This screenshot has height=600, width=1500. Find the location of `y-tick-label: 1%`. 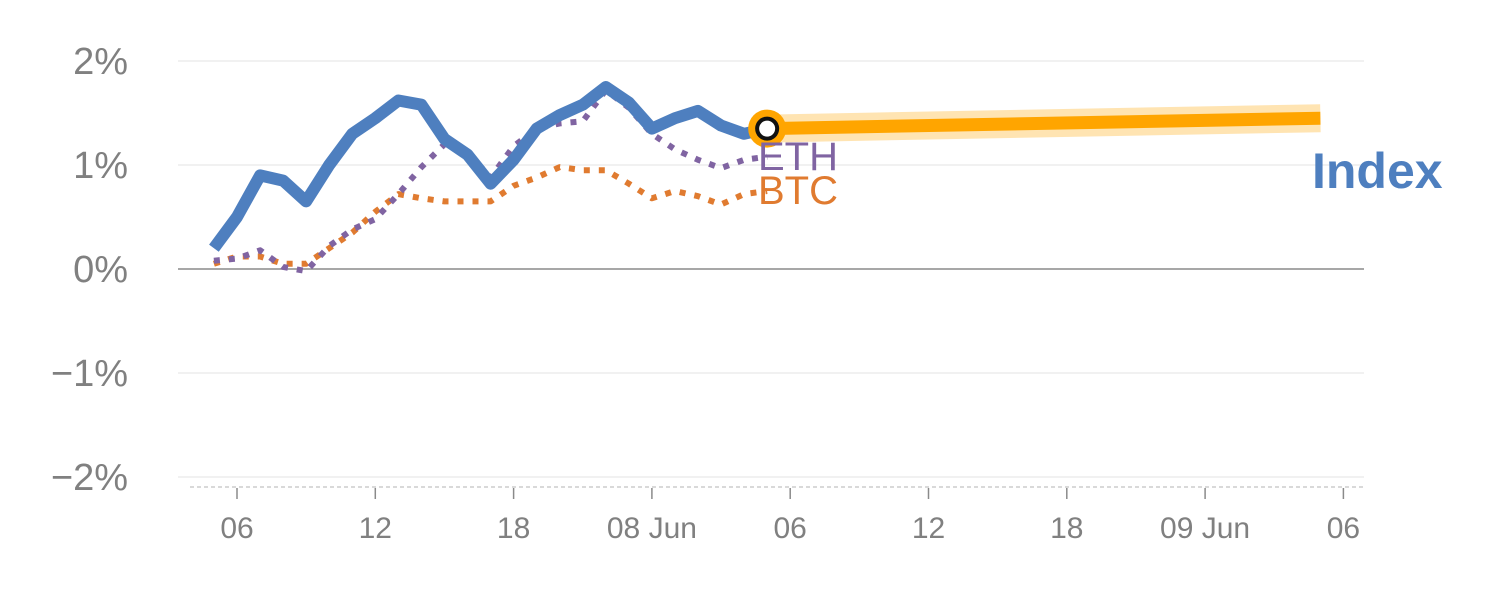

y-tick-label: 1% is located at coordinates (100, 166).